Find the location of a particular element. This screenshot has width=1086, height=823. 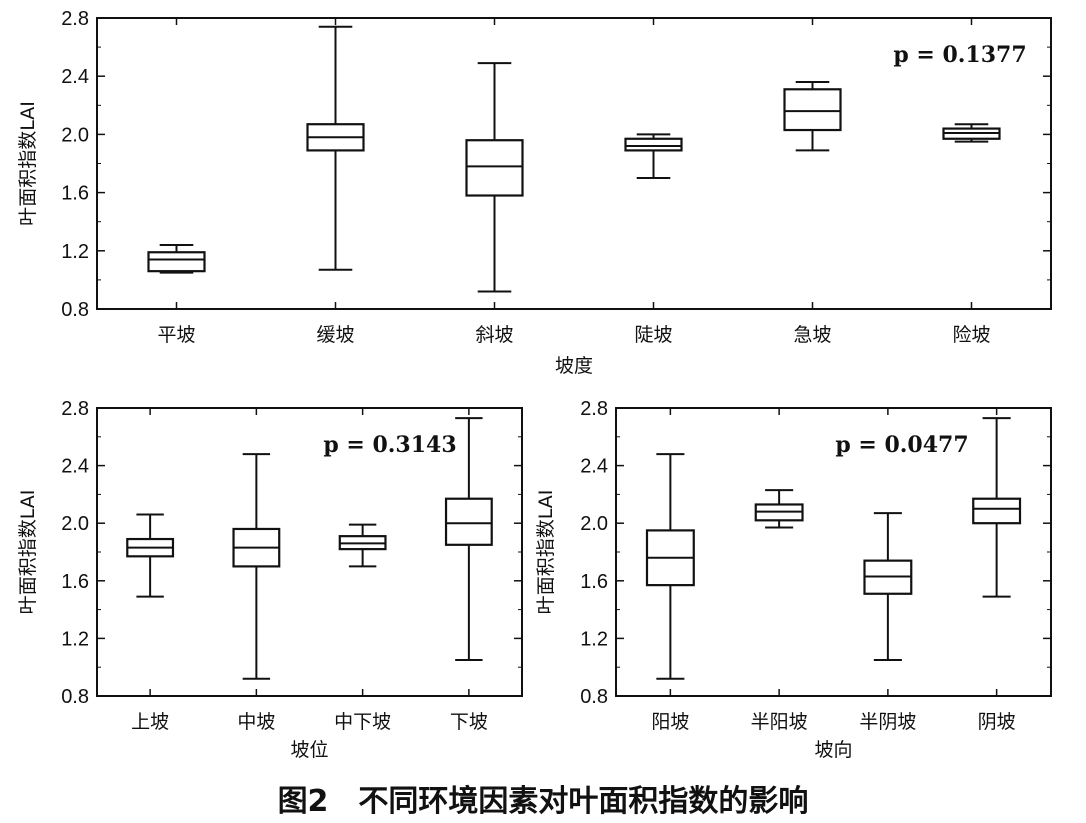

p-value-annotation: p = 0.1377 is located at coordinates (959, 55).